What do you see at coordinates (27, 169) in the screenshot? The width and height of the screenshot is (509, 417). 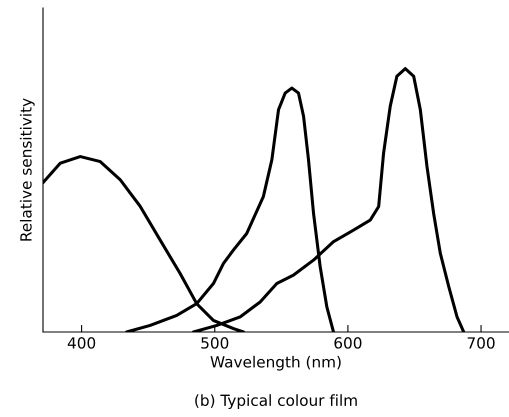 I see `y-axis-title: Relative sensitivity` at bounding box center [27, 169].